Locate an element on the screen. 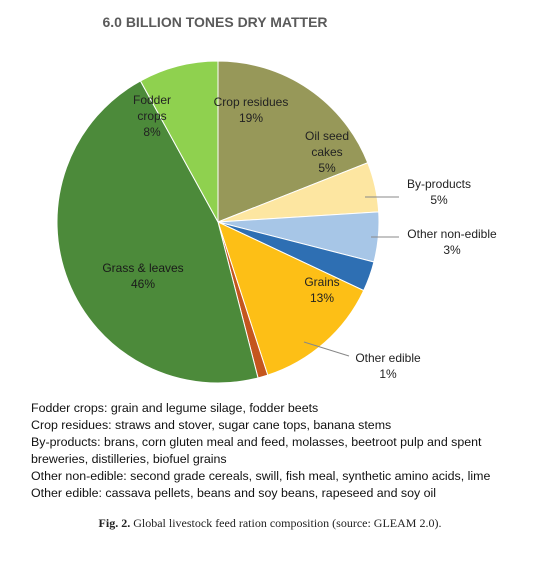  pie-slice-crop-residues is located at coordinates (293, 141).